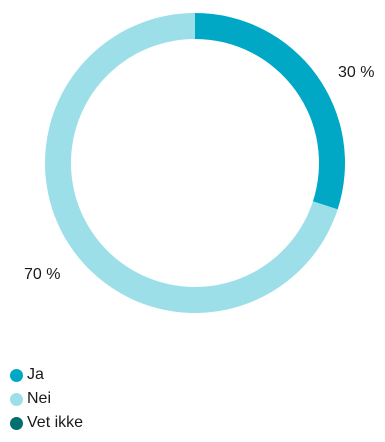 Image resolution: width=385 pixels, height=442 pixels. I want to click on data-label-nei: 70 %, so click(42, 274).